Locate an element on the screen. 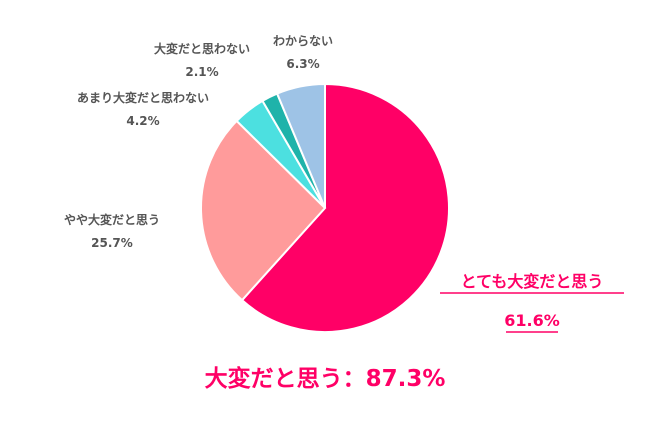 The width and height of the screenshot is (650, 424). slice-value-somewhat-hard: 25.7% is located at coordinates (112, 243).